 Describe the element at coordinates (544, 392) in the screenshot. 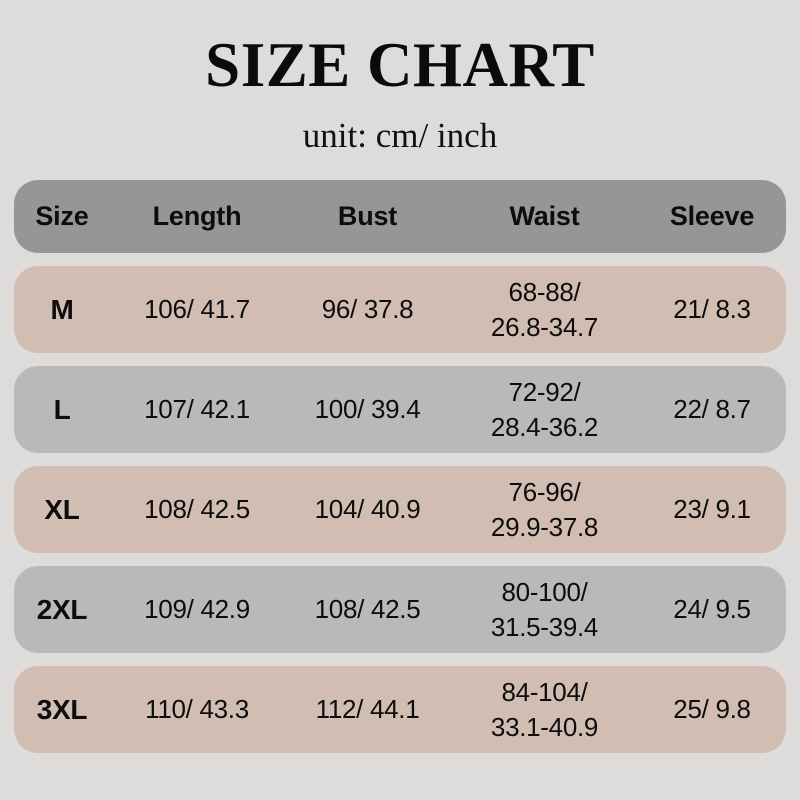

I see `cell-waist-cm: 72-92/` at that location.